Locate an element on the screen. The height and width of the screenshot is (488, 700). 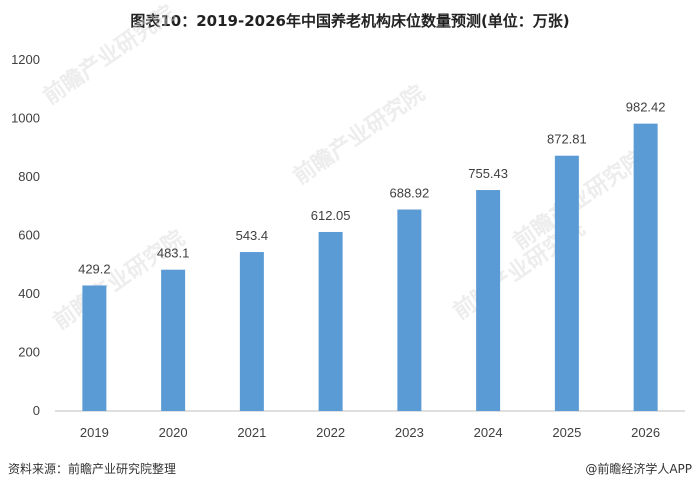
value-label-2023: 688.92 is located at coordinates (409, 192).